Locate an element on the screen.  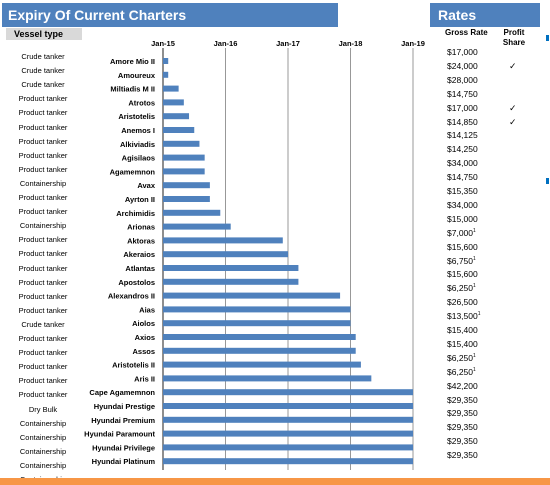
rate-value: $14,125 is located at coordinates (462, 135).